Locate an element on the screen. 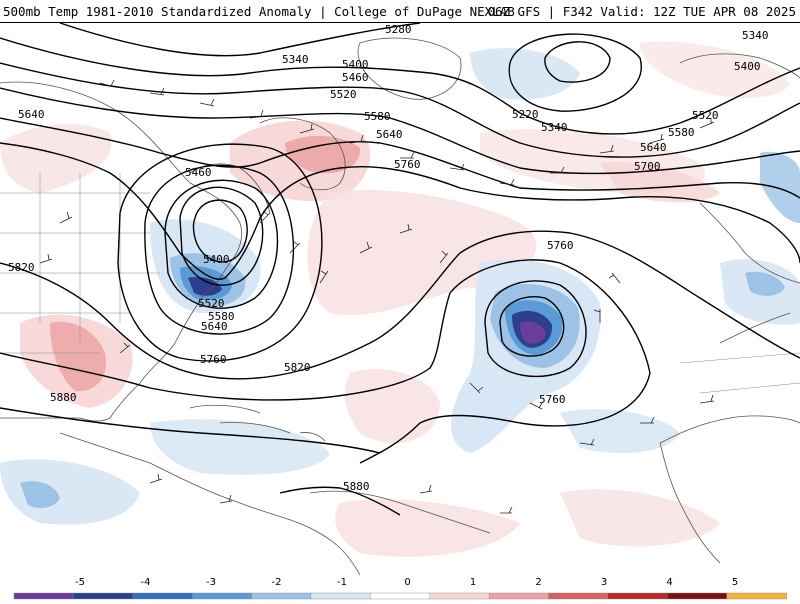 The height and width of the screenshot is (604, 800). colorbar-tick-label: 5 is located at coordinates (735, 582).